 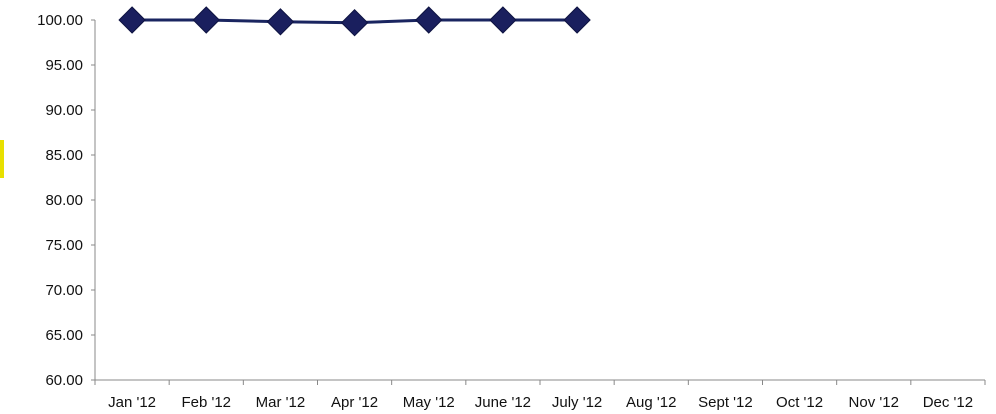 I want to click on x-tick-label: Apr '12, so click(x=354, y=402).